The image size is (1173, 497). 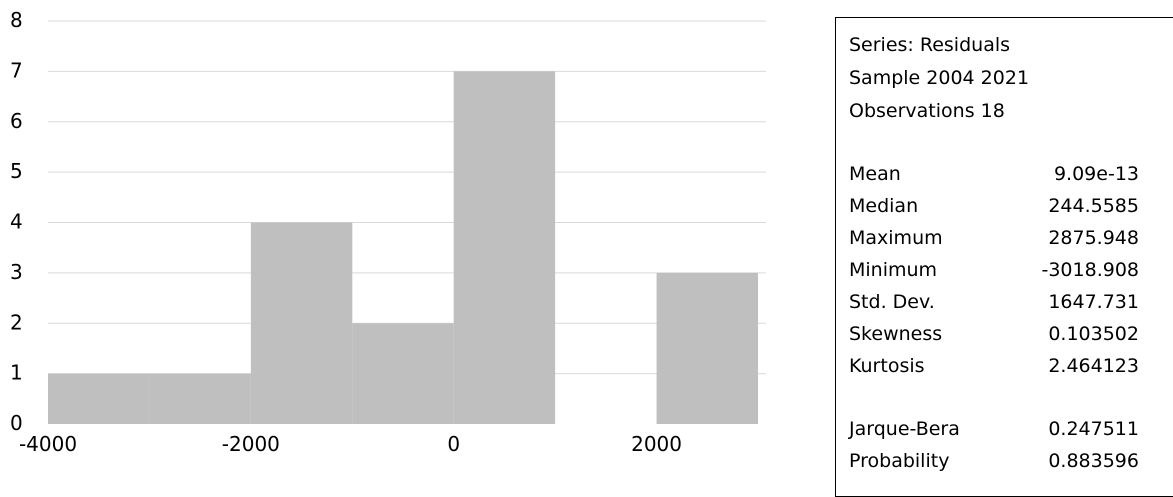 I want to click on stat-row-mean: Mean 9.09e-13, so click(x=1004, y=178).